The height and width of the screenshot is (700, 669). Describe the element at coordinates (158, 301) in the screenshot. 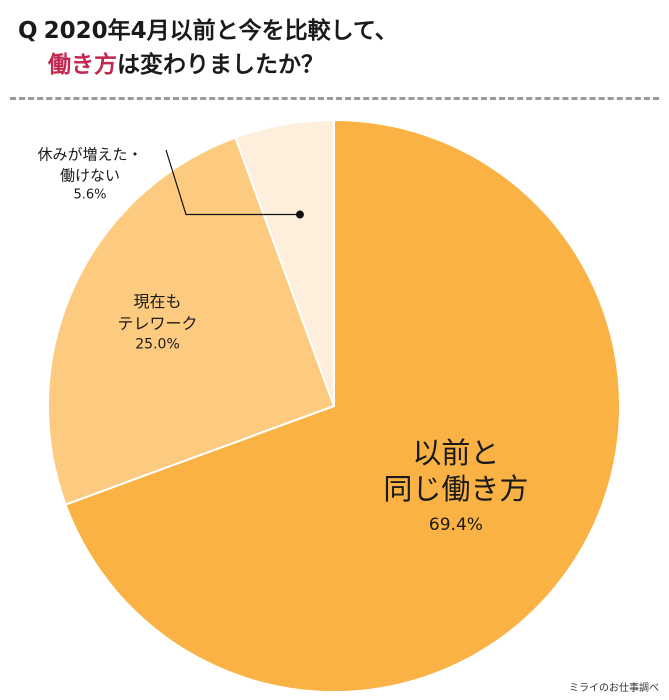

I see `slice-2-label-line-1: 現在も` at that location.